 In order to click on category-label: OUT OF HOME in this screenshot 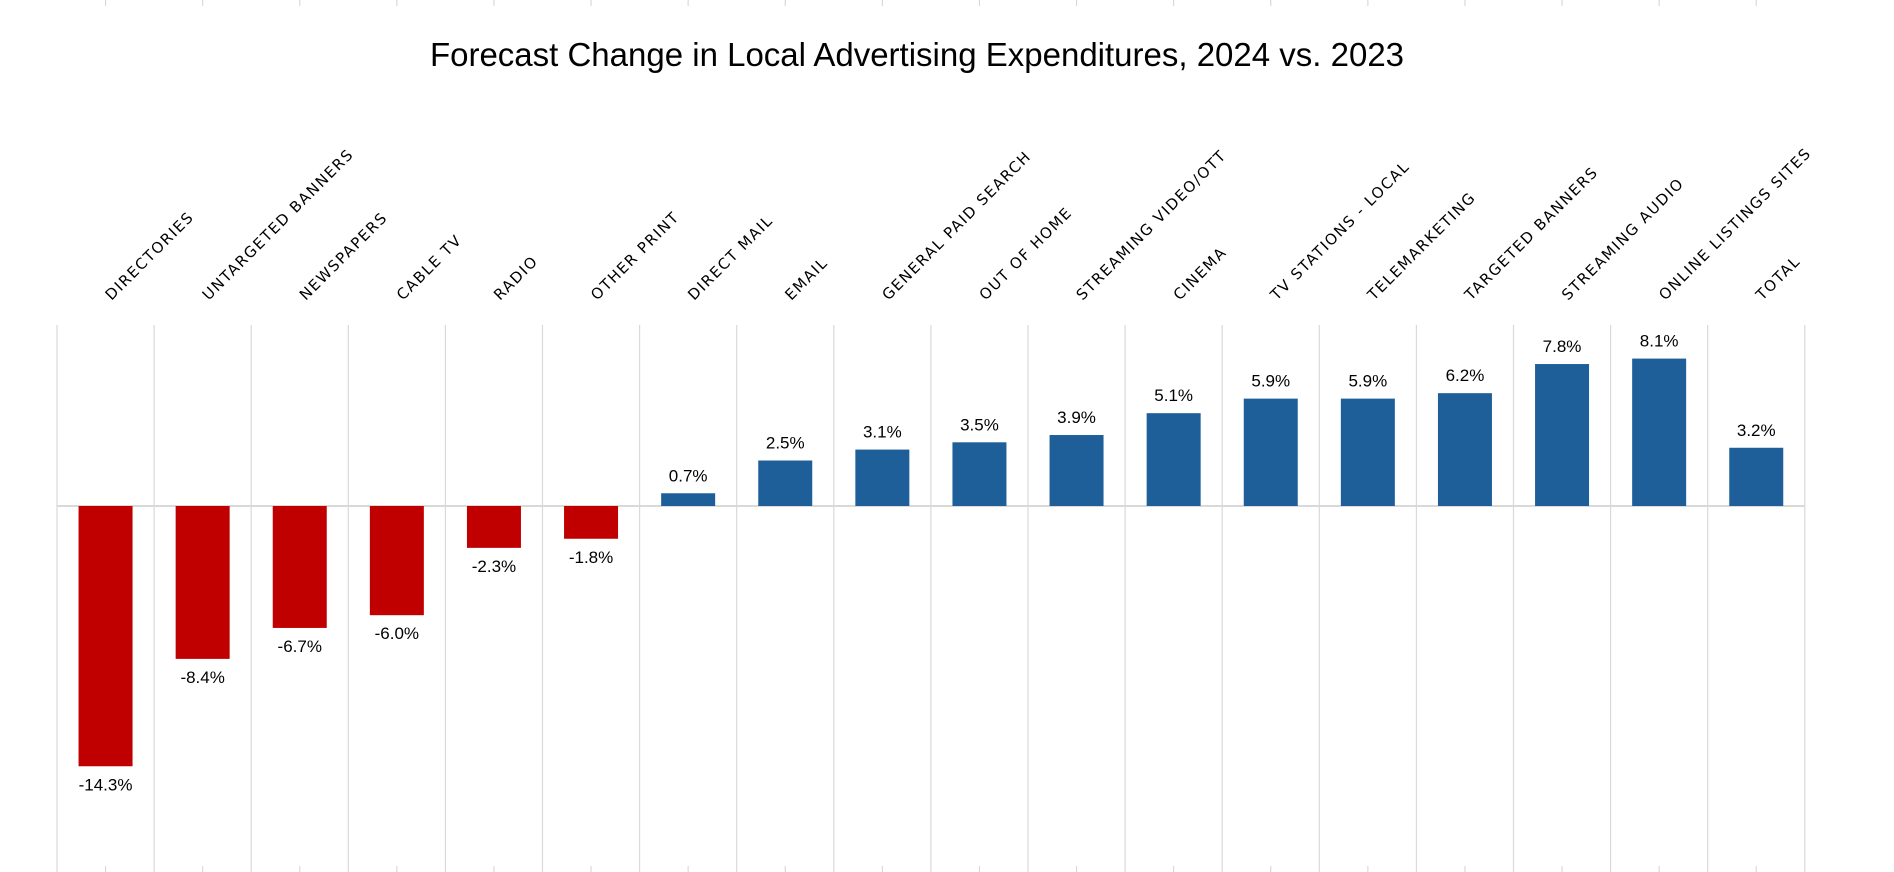, I will do `click(1026, 253)`.